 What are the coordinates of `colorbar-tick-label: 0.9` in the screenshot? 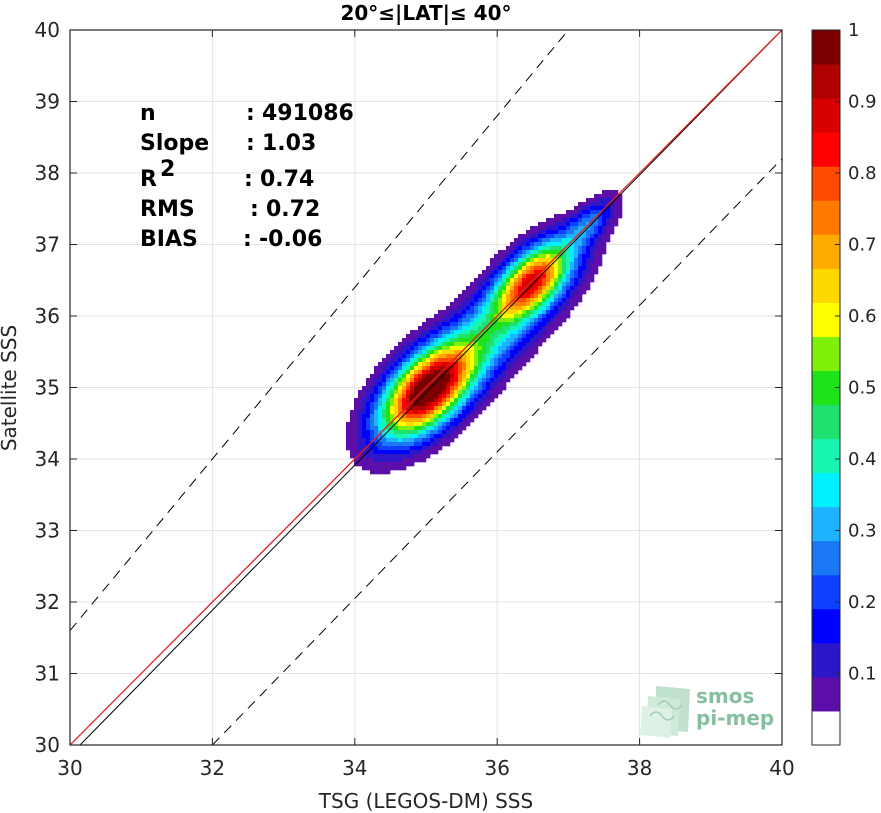 It's located at (862, 102).